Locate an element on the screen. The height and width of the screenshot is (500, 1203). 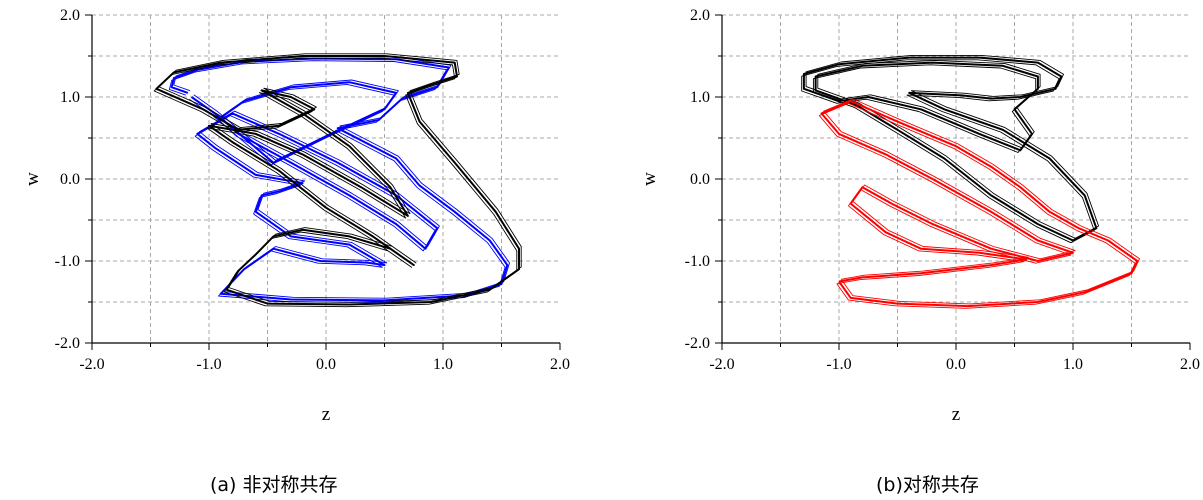
caption-a: (a) 非对称共存 is located at coordinates (274, 485).